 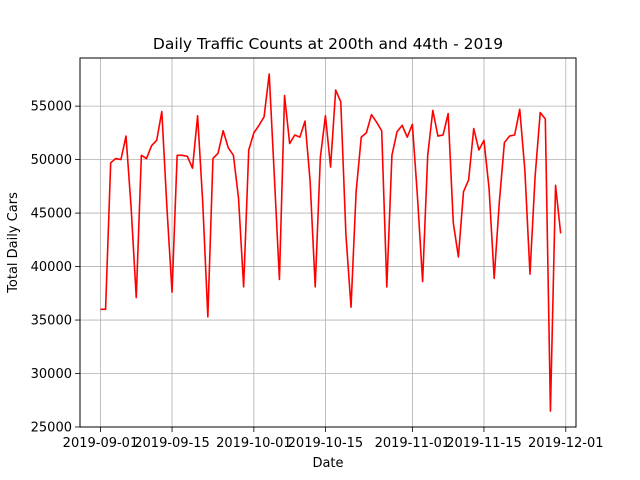 I want to click on x-tick-label: 2019-10-15, so click(x=326, y=443).